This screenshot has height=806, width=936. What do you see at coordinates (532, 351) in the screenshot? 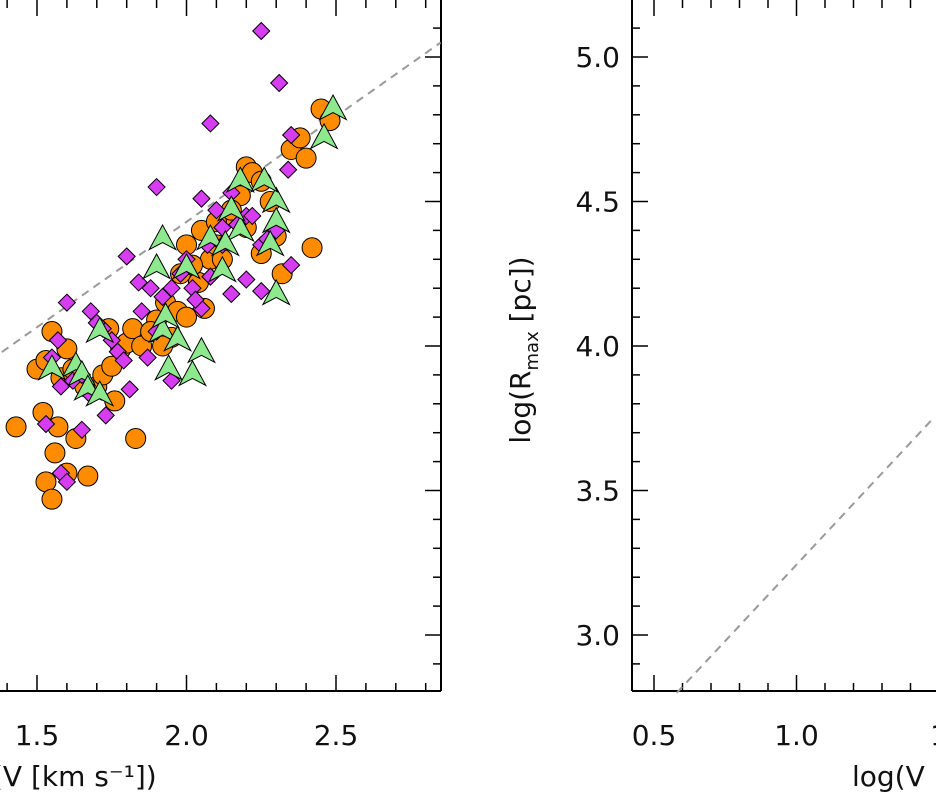
I see `right-y-axis-title-subscript: max` at bounding box center [532, 351].